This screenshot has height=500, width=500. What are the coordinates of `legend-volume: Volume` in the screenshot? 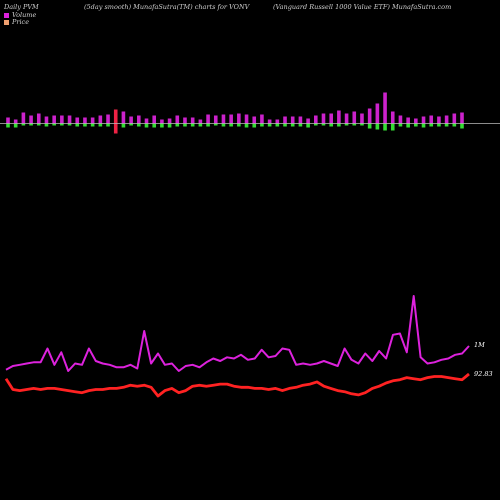 It's located at (20, 15).